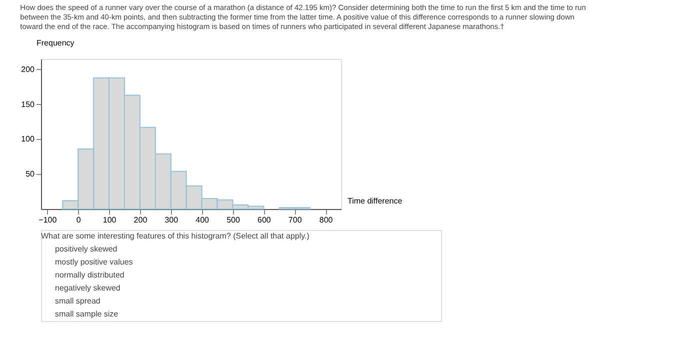  What do you see at coordinates (28, 139) in the screenshot?
I see `y-tick-label: 100` at bounding box center [28, 139].